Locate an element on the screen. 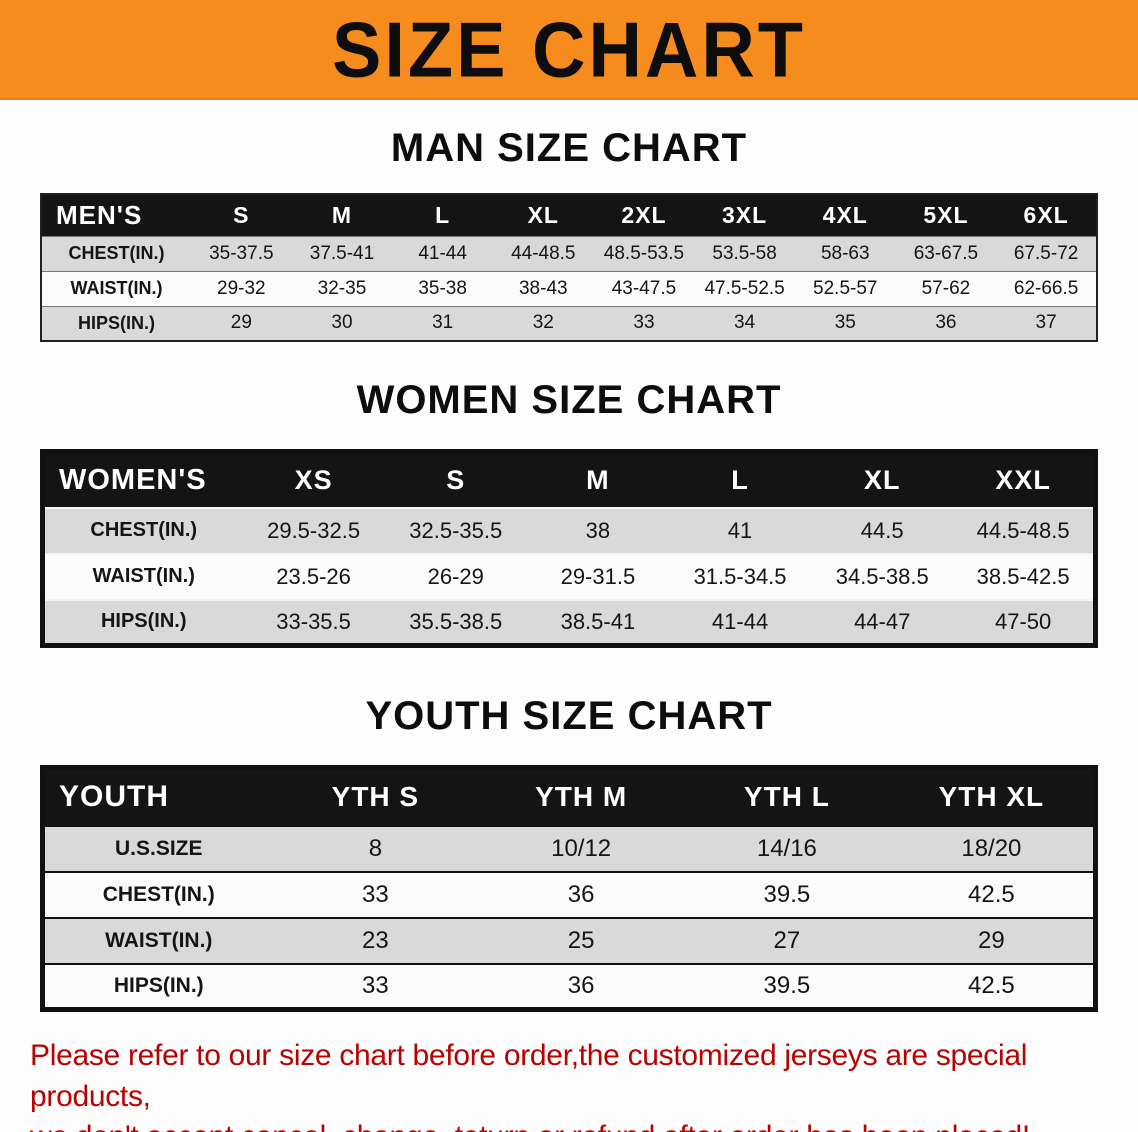  size-value: 30 is located at coordinates (342, 323).